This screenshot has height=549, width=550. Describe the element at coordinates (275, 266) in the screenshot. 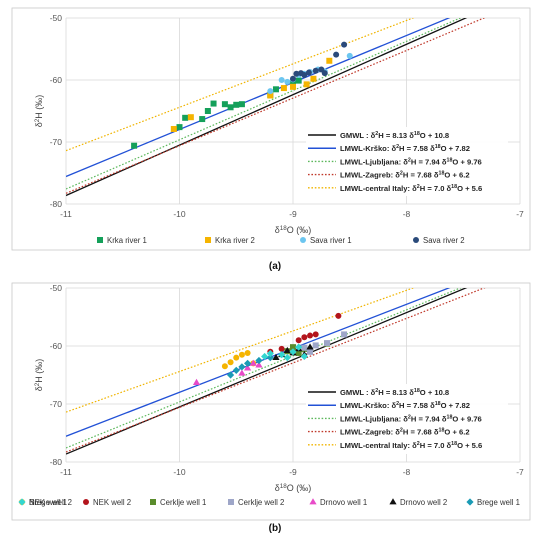

I see `panel-label: (a)` at that location.